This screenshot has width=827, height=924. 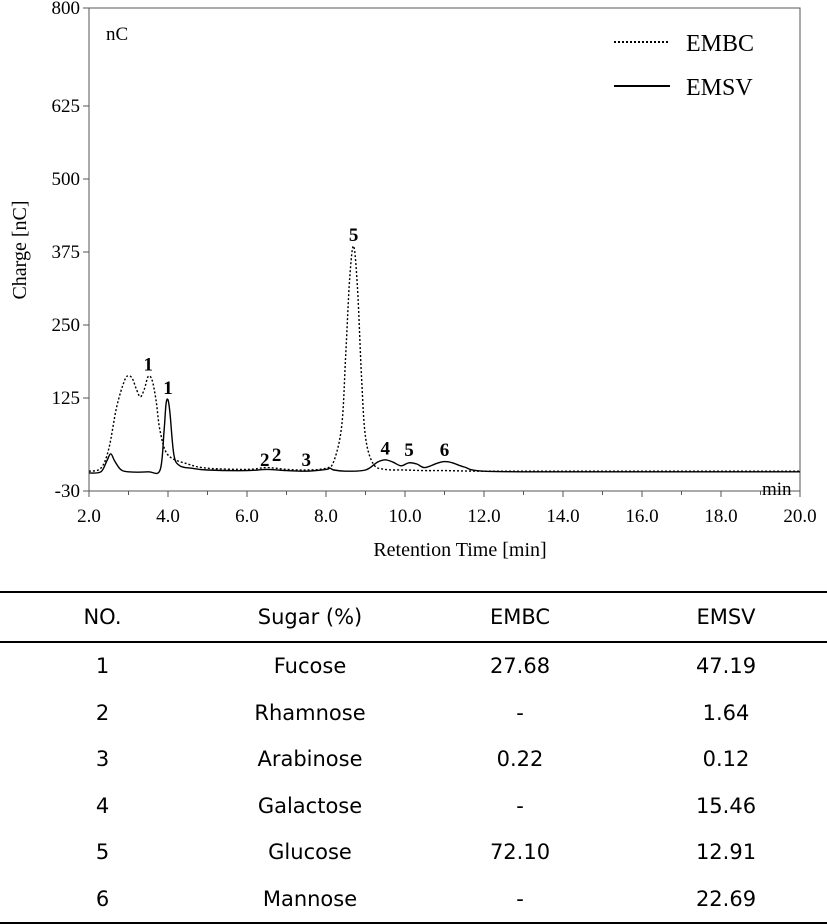 What do you see at coordinates (726, 712) in the screenshot?
I see `cell-emsv: 1.64` at bounding box center [726, 712].